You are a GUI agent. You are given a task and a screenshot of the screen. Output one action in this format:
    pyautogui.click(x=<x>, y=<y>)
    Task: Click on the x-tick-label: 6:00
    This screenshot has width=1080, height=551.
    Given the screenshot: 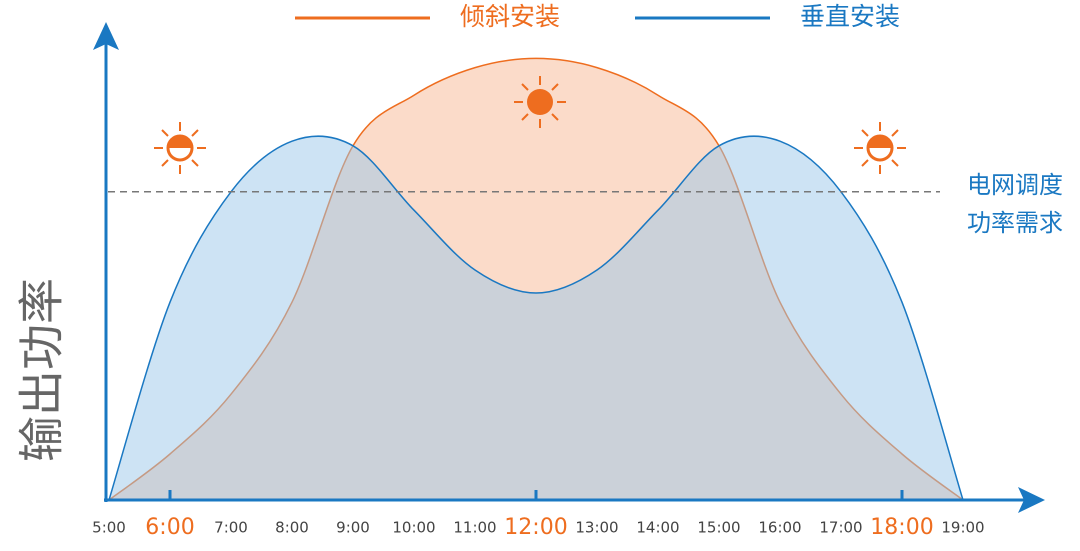 What is the action you would take?
    pyautogui.click(x=169, y=527)
    